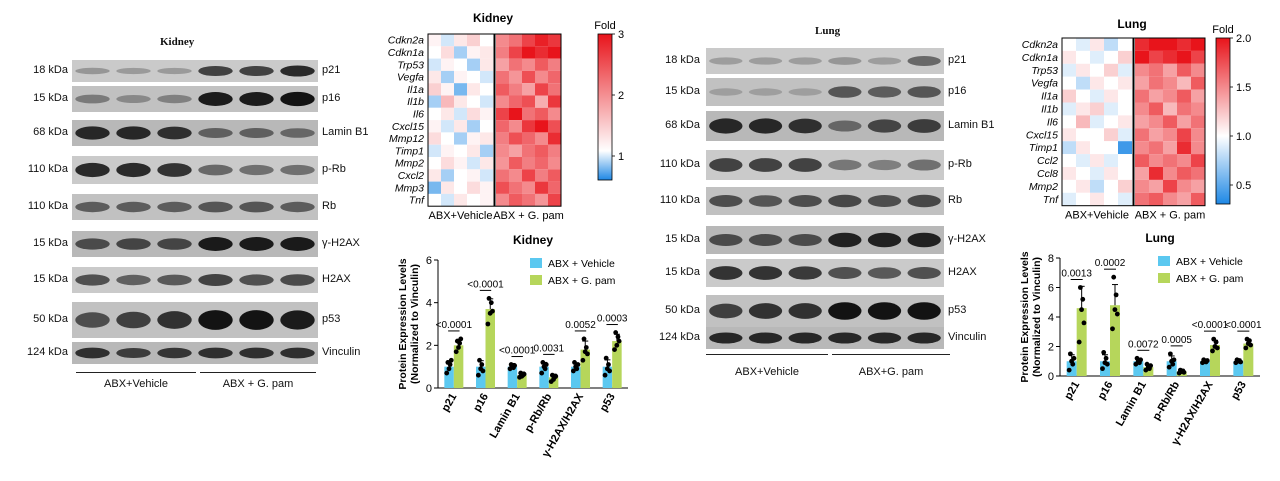 This screenshot has width=1280, height=481. I want to click on y-tick-label: 8, so click(1051, 259).